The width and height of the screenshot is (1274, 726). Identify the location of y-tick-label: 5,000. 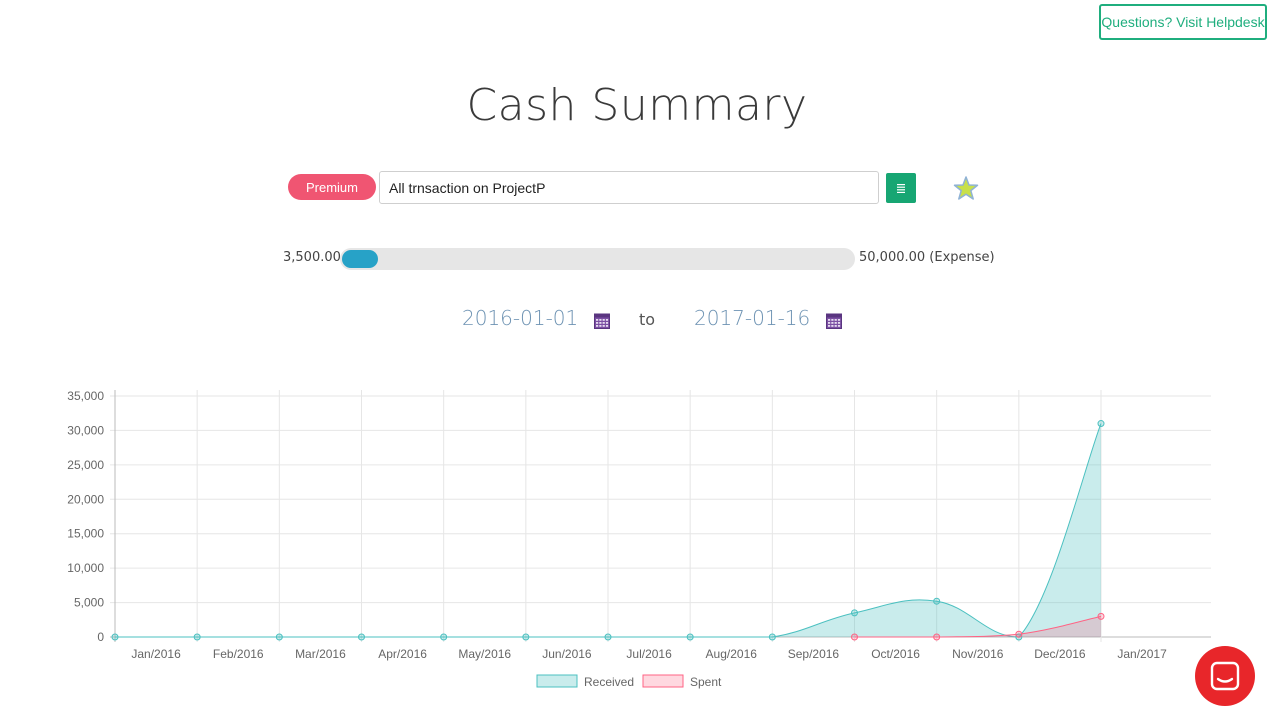
(89, 603).